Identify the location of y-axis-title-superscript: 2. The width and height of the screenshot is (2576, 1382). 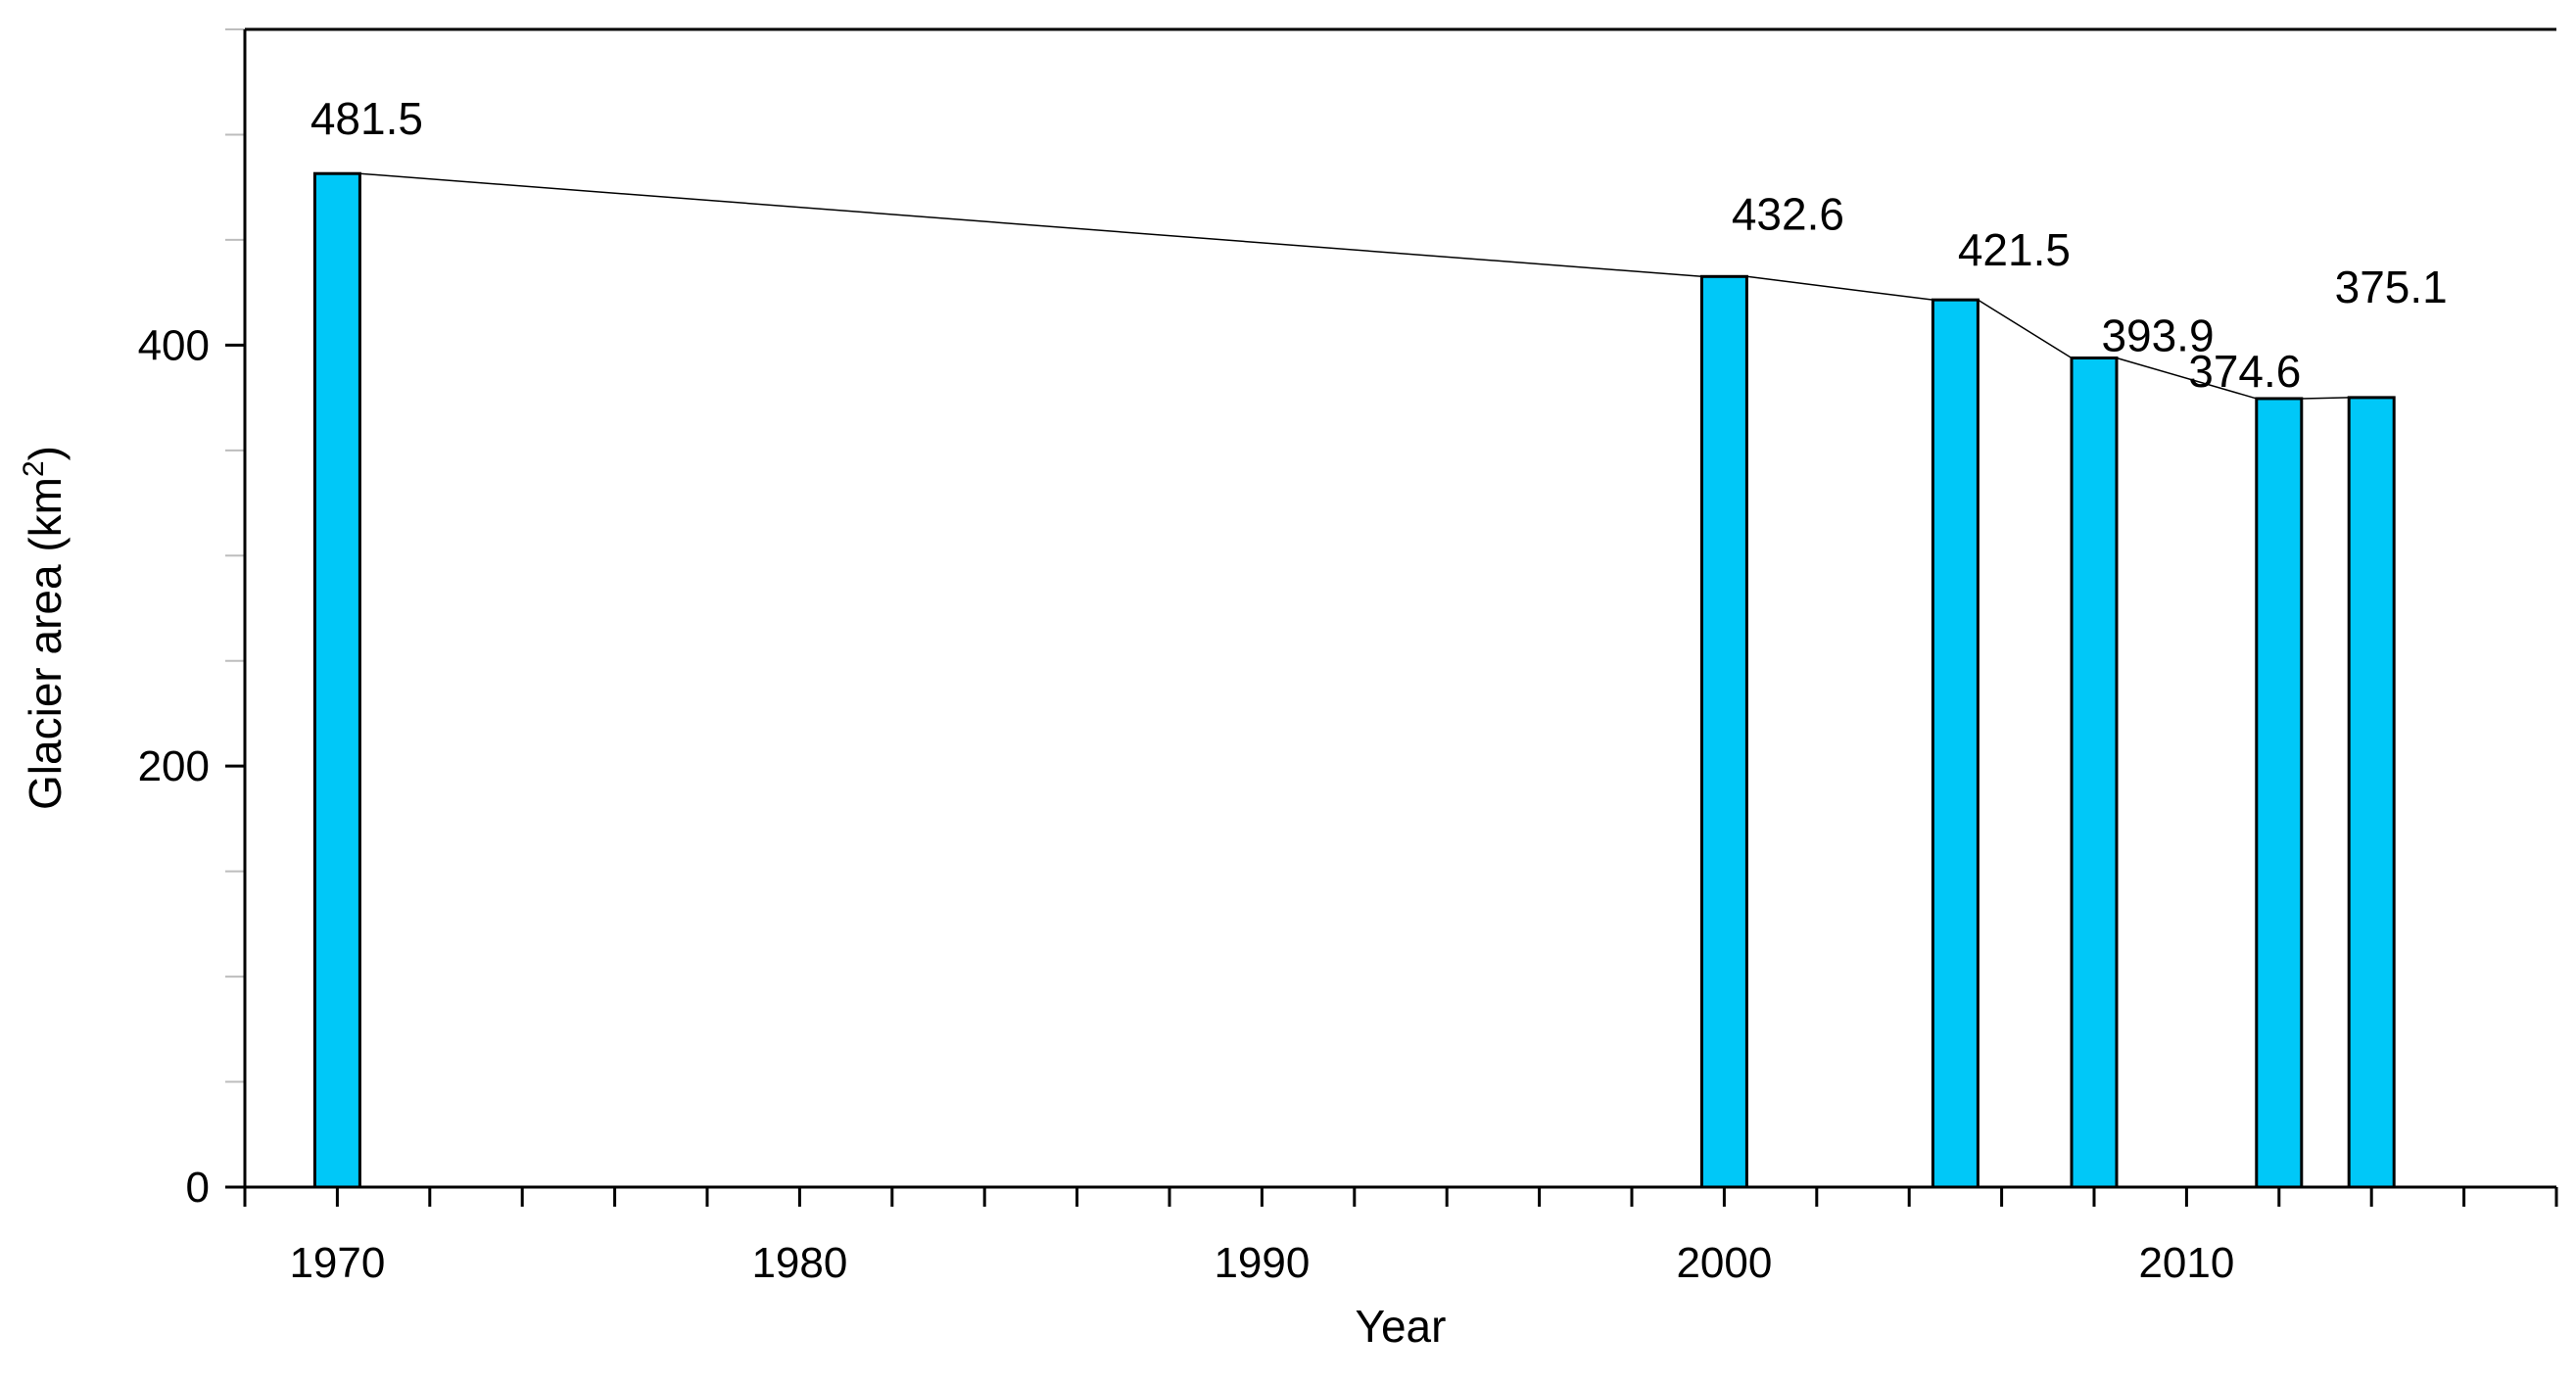
(34, 468).